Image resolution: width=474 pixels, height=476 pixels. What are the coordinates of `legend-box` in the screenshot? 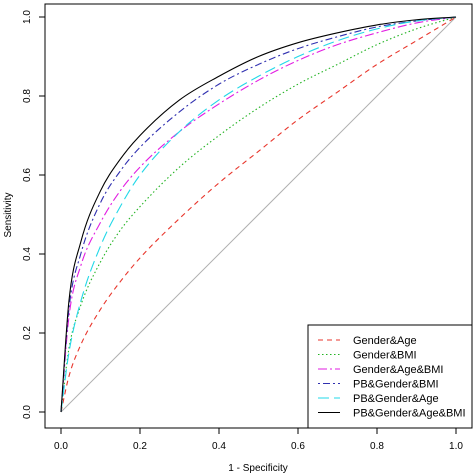 It's located at (390, 376).